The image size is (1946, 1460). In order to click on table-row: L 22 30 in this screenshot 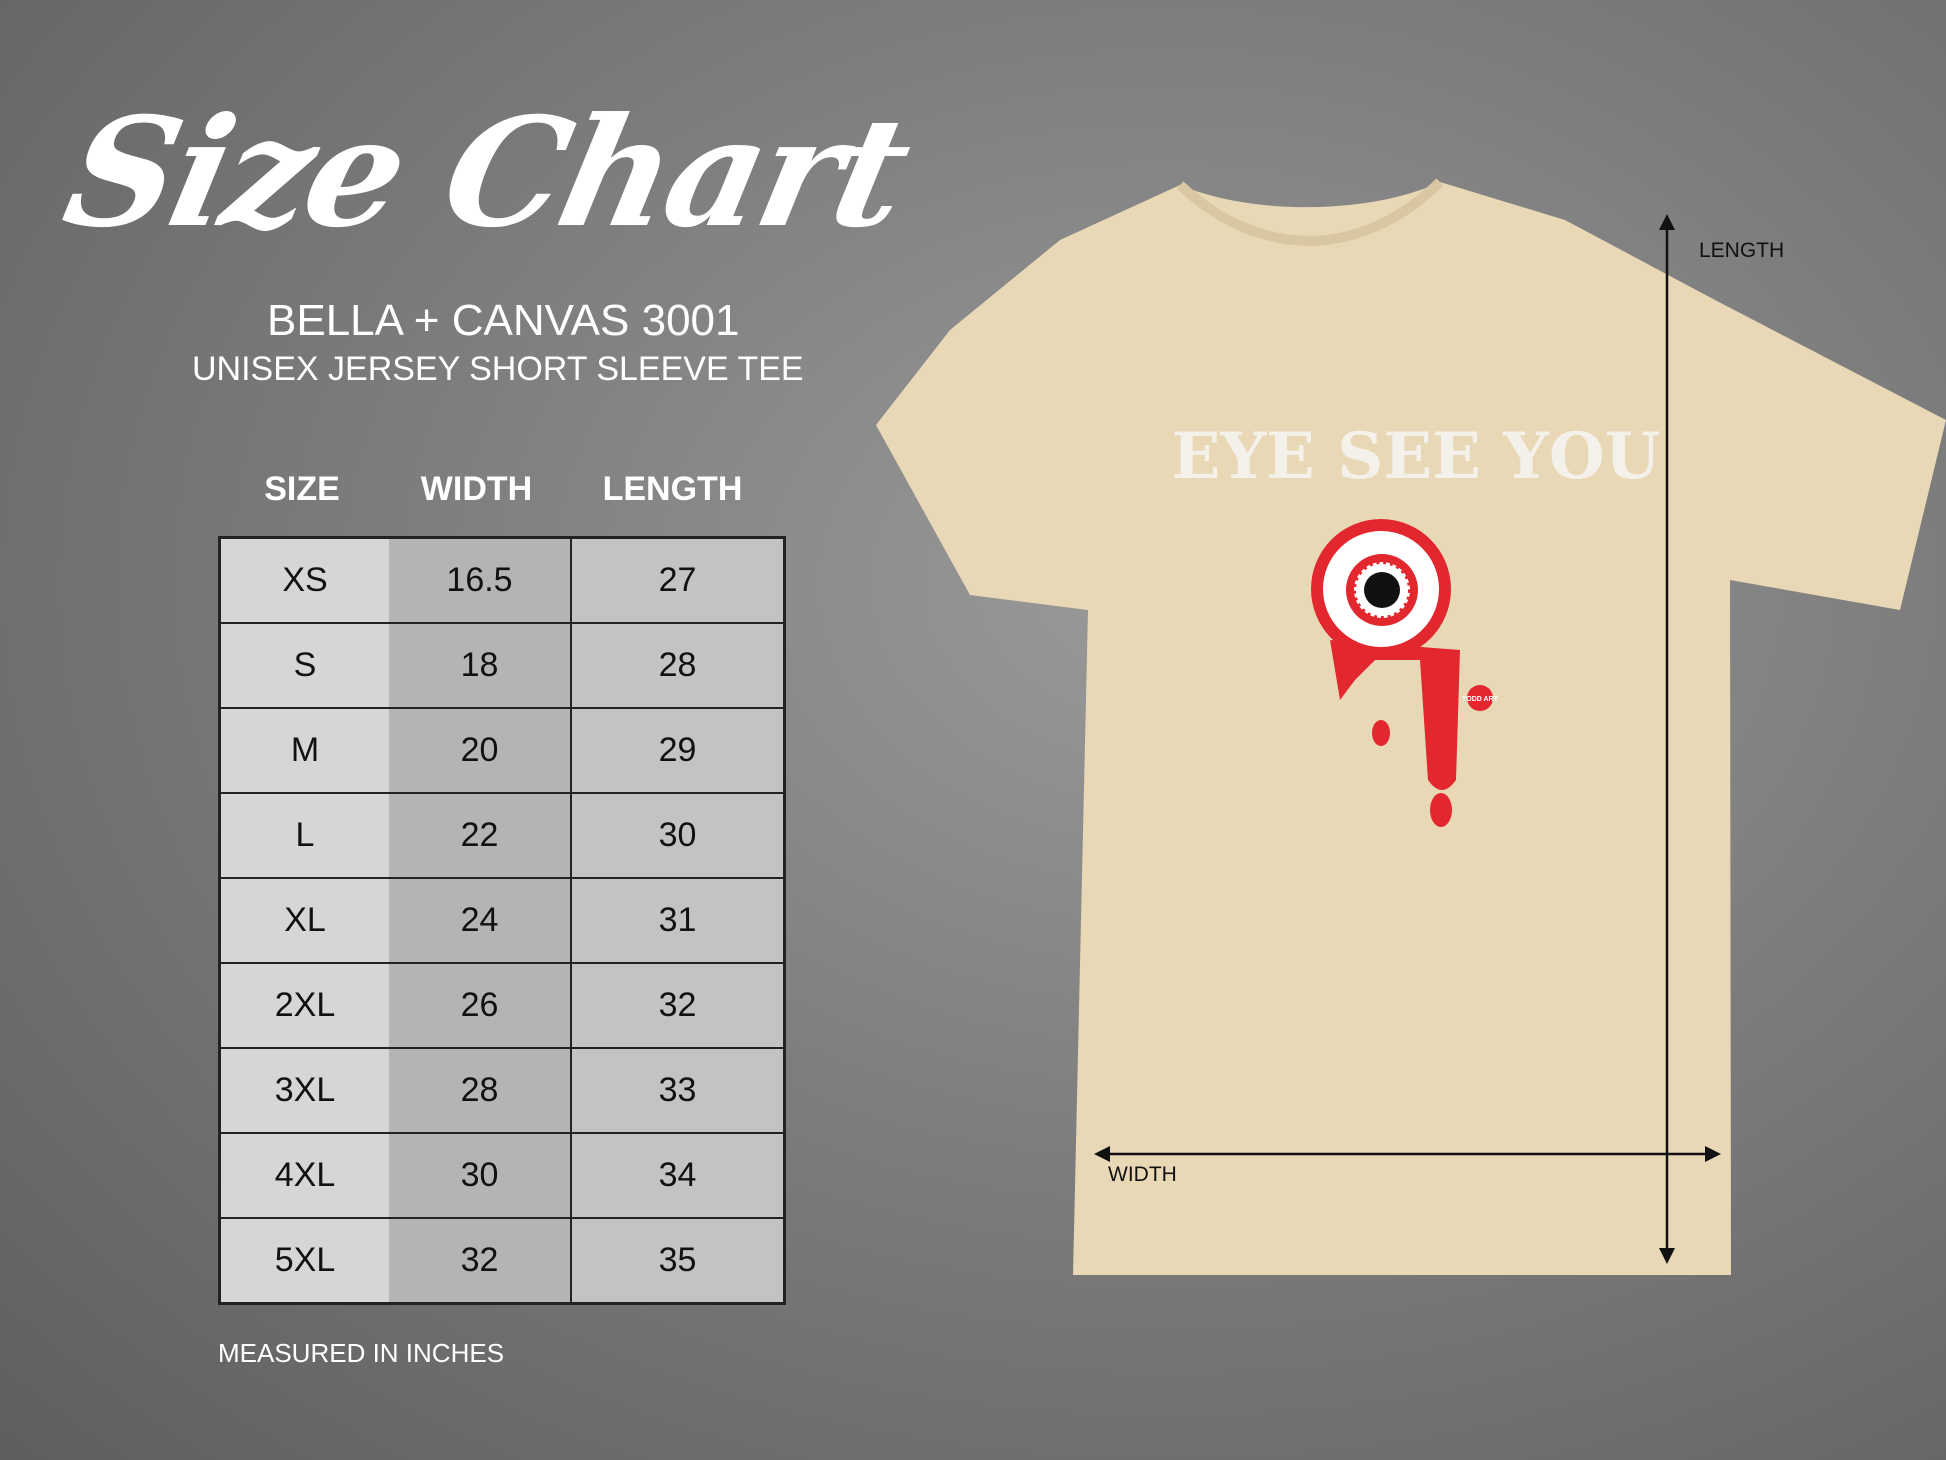, I will do `click(502, 835)`.